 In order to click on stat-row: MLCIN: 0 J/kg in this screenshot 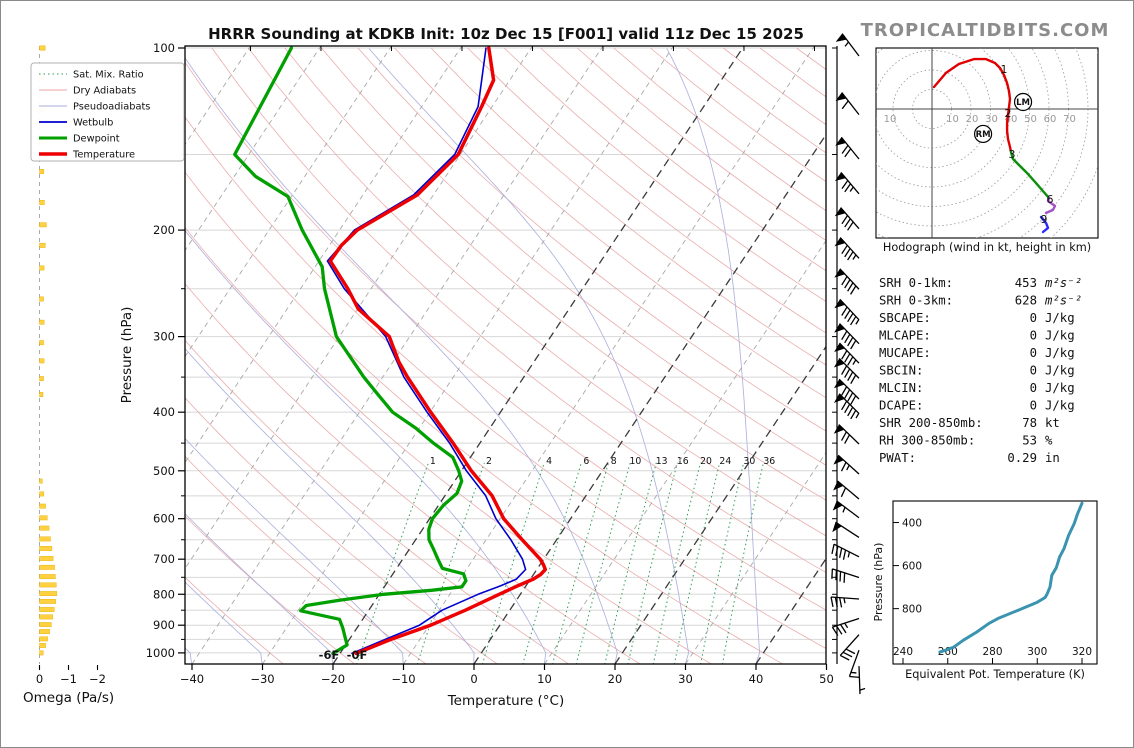, I will do `click(977, 388)`.